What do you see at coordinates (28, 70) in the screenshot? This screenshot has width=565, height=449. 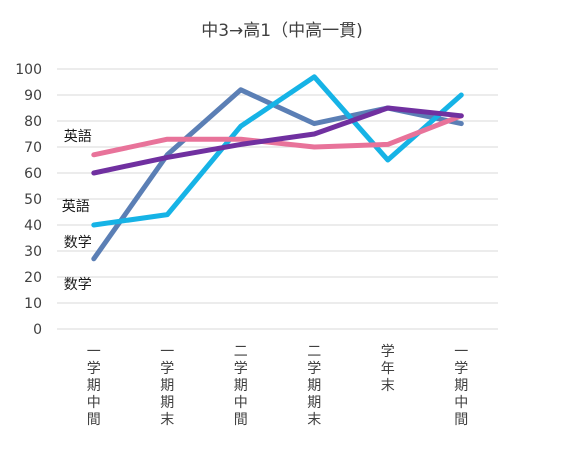 I see `y-tick-label: 100` at bounding box center [28, 70].